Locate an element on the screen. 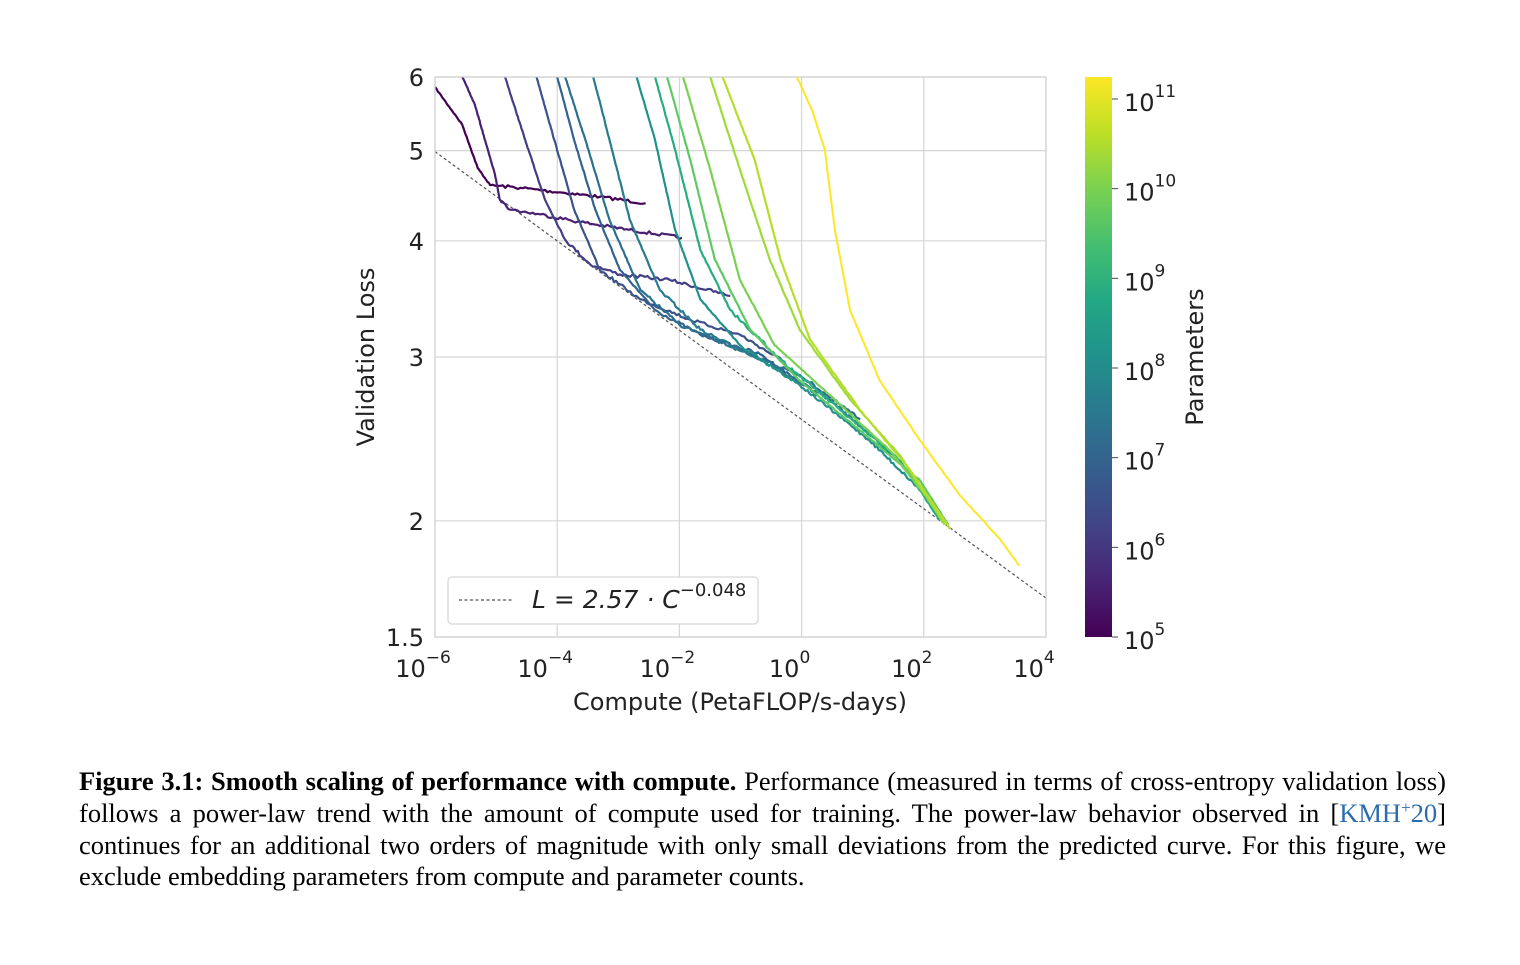 Image resolution: width=1520 pixels, height=965 pixels. colorbar-tick-label: 10⁷ is located at coordinates (1144, 458).